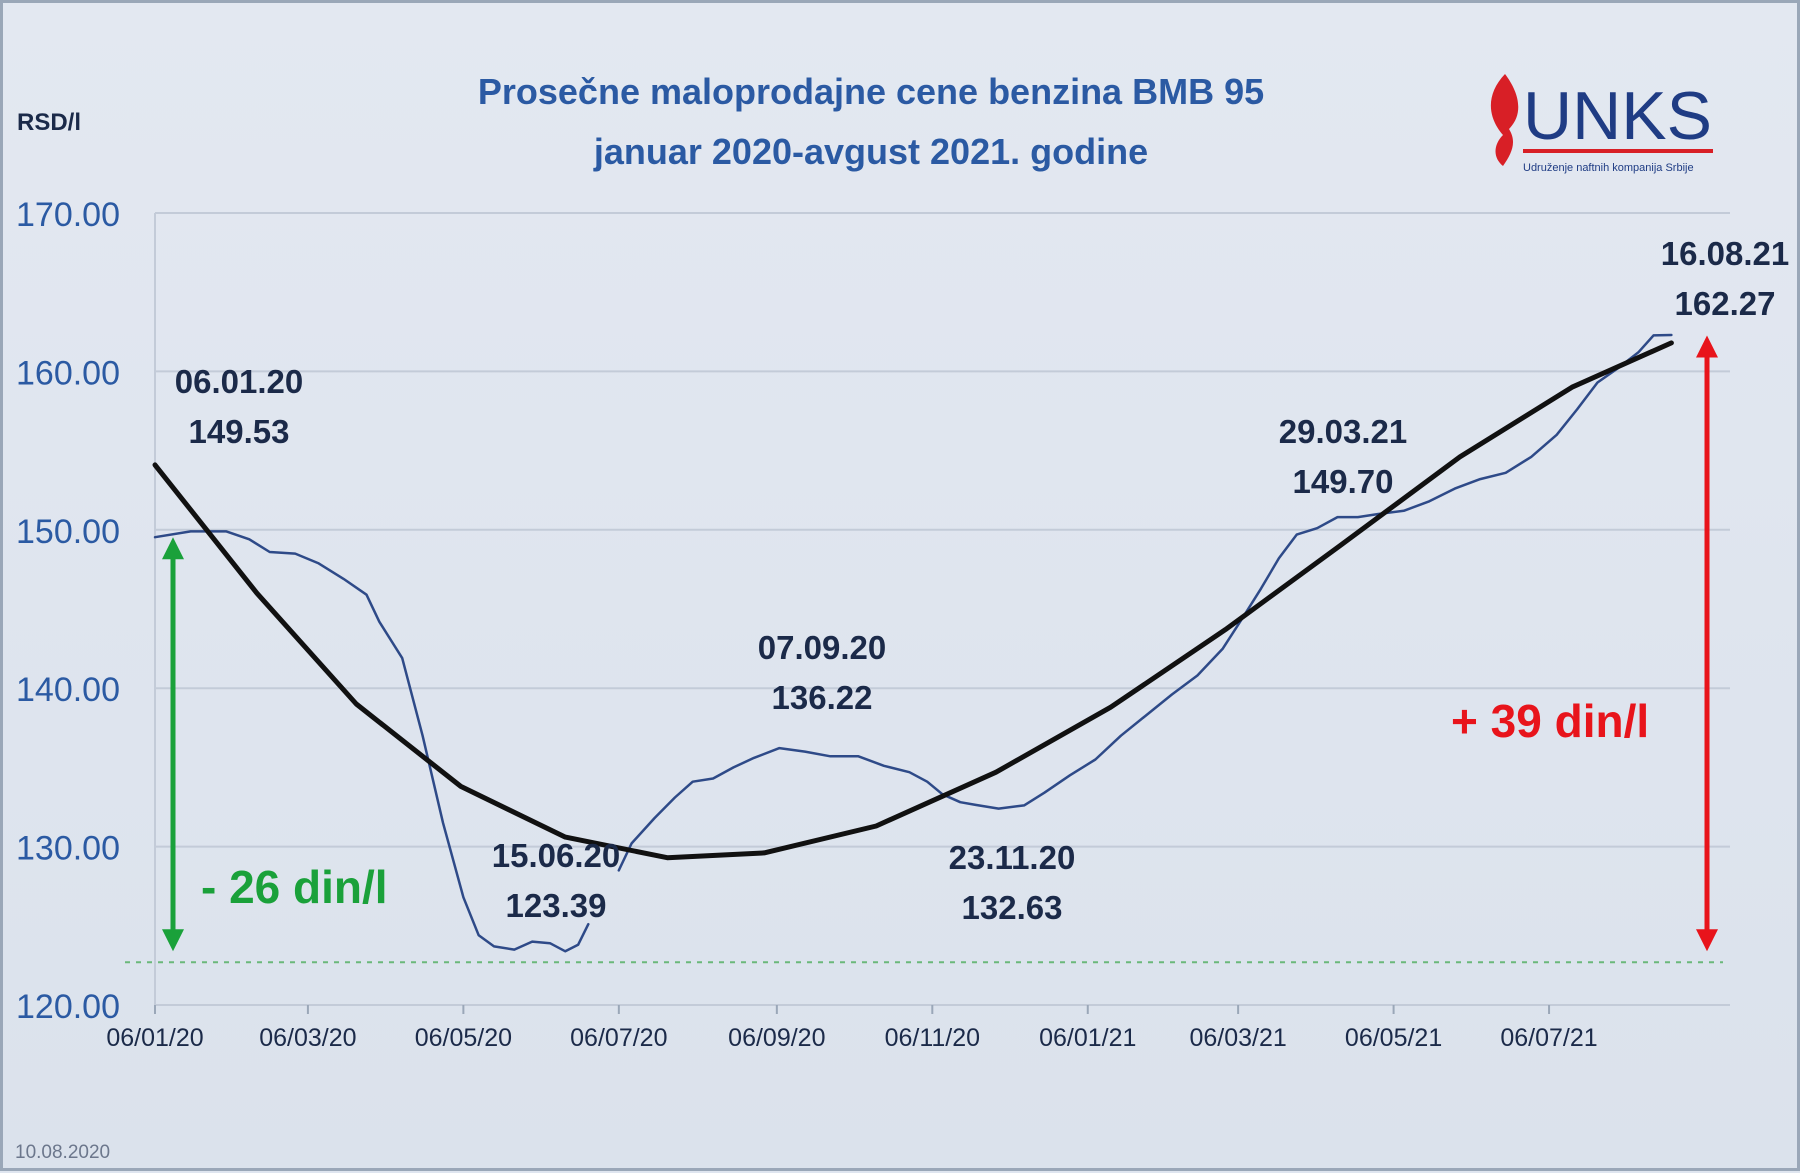  I want to click on increase-label: + 39 din/l, so click(1550, 721).